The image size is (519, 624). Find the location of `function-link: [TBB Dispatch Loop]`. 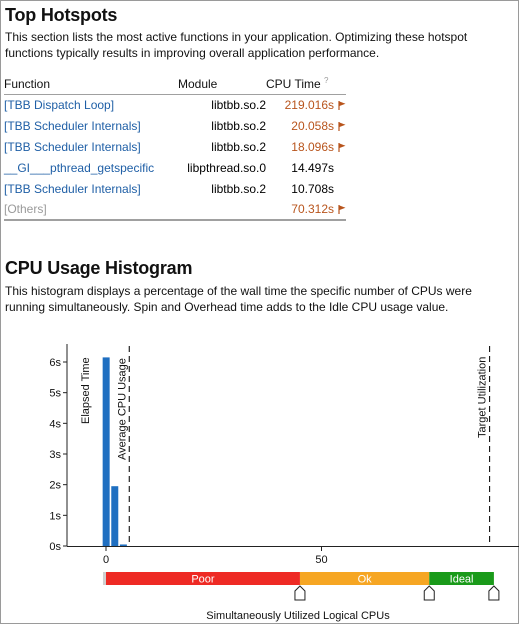

function-link: [TBB Dispatch Loop] is located at coordinates (59, 104).